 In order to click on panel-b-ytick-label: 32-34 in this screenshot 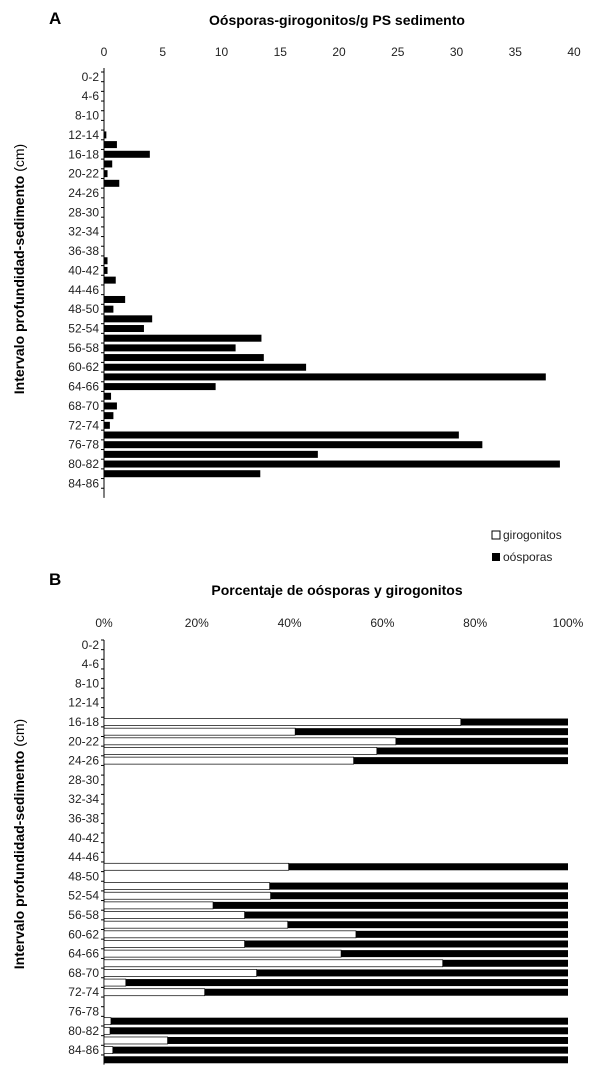, I will do `click(83, 799)`.